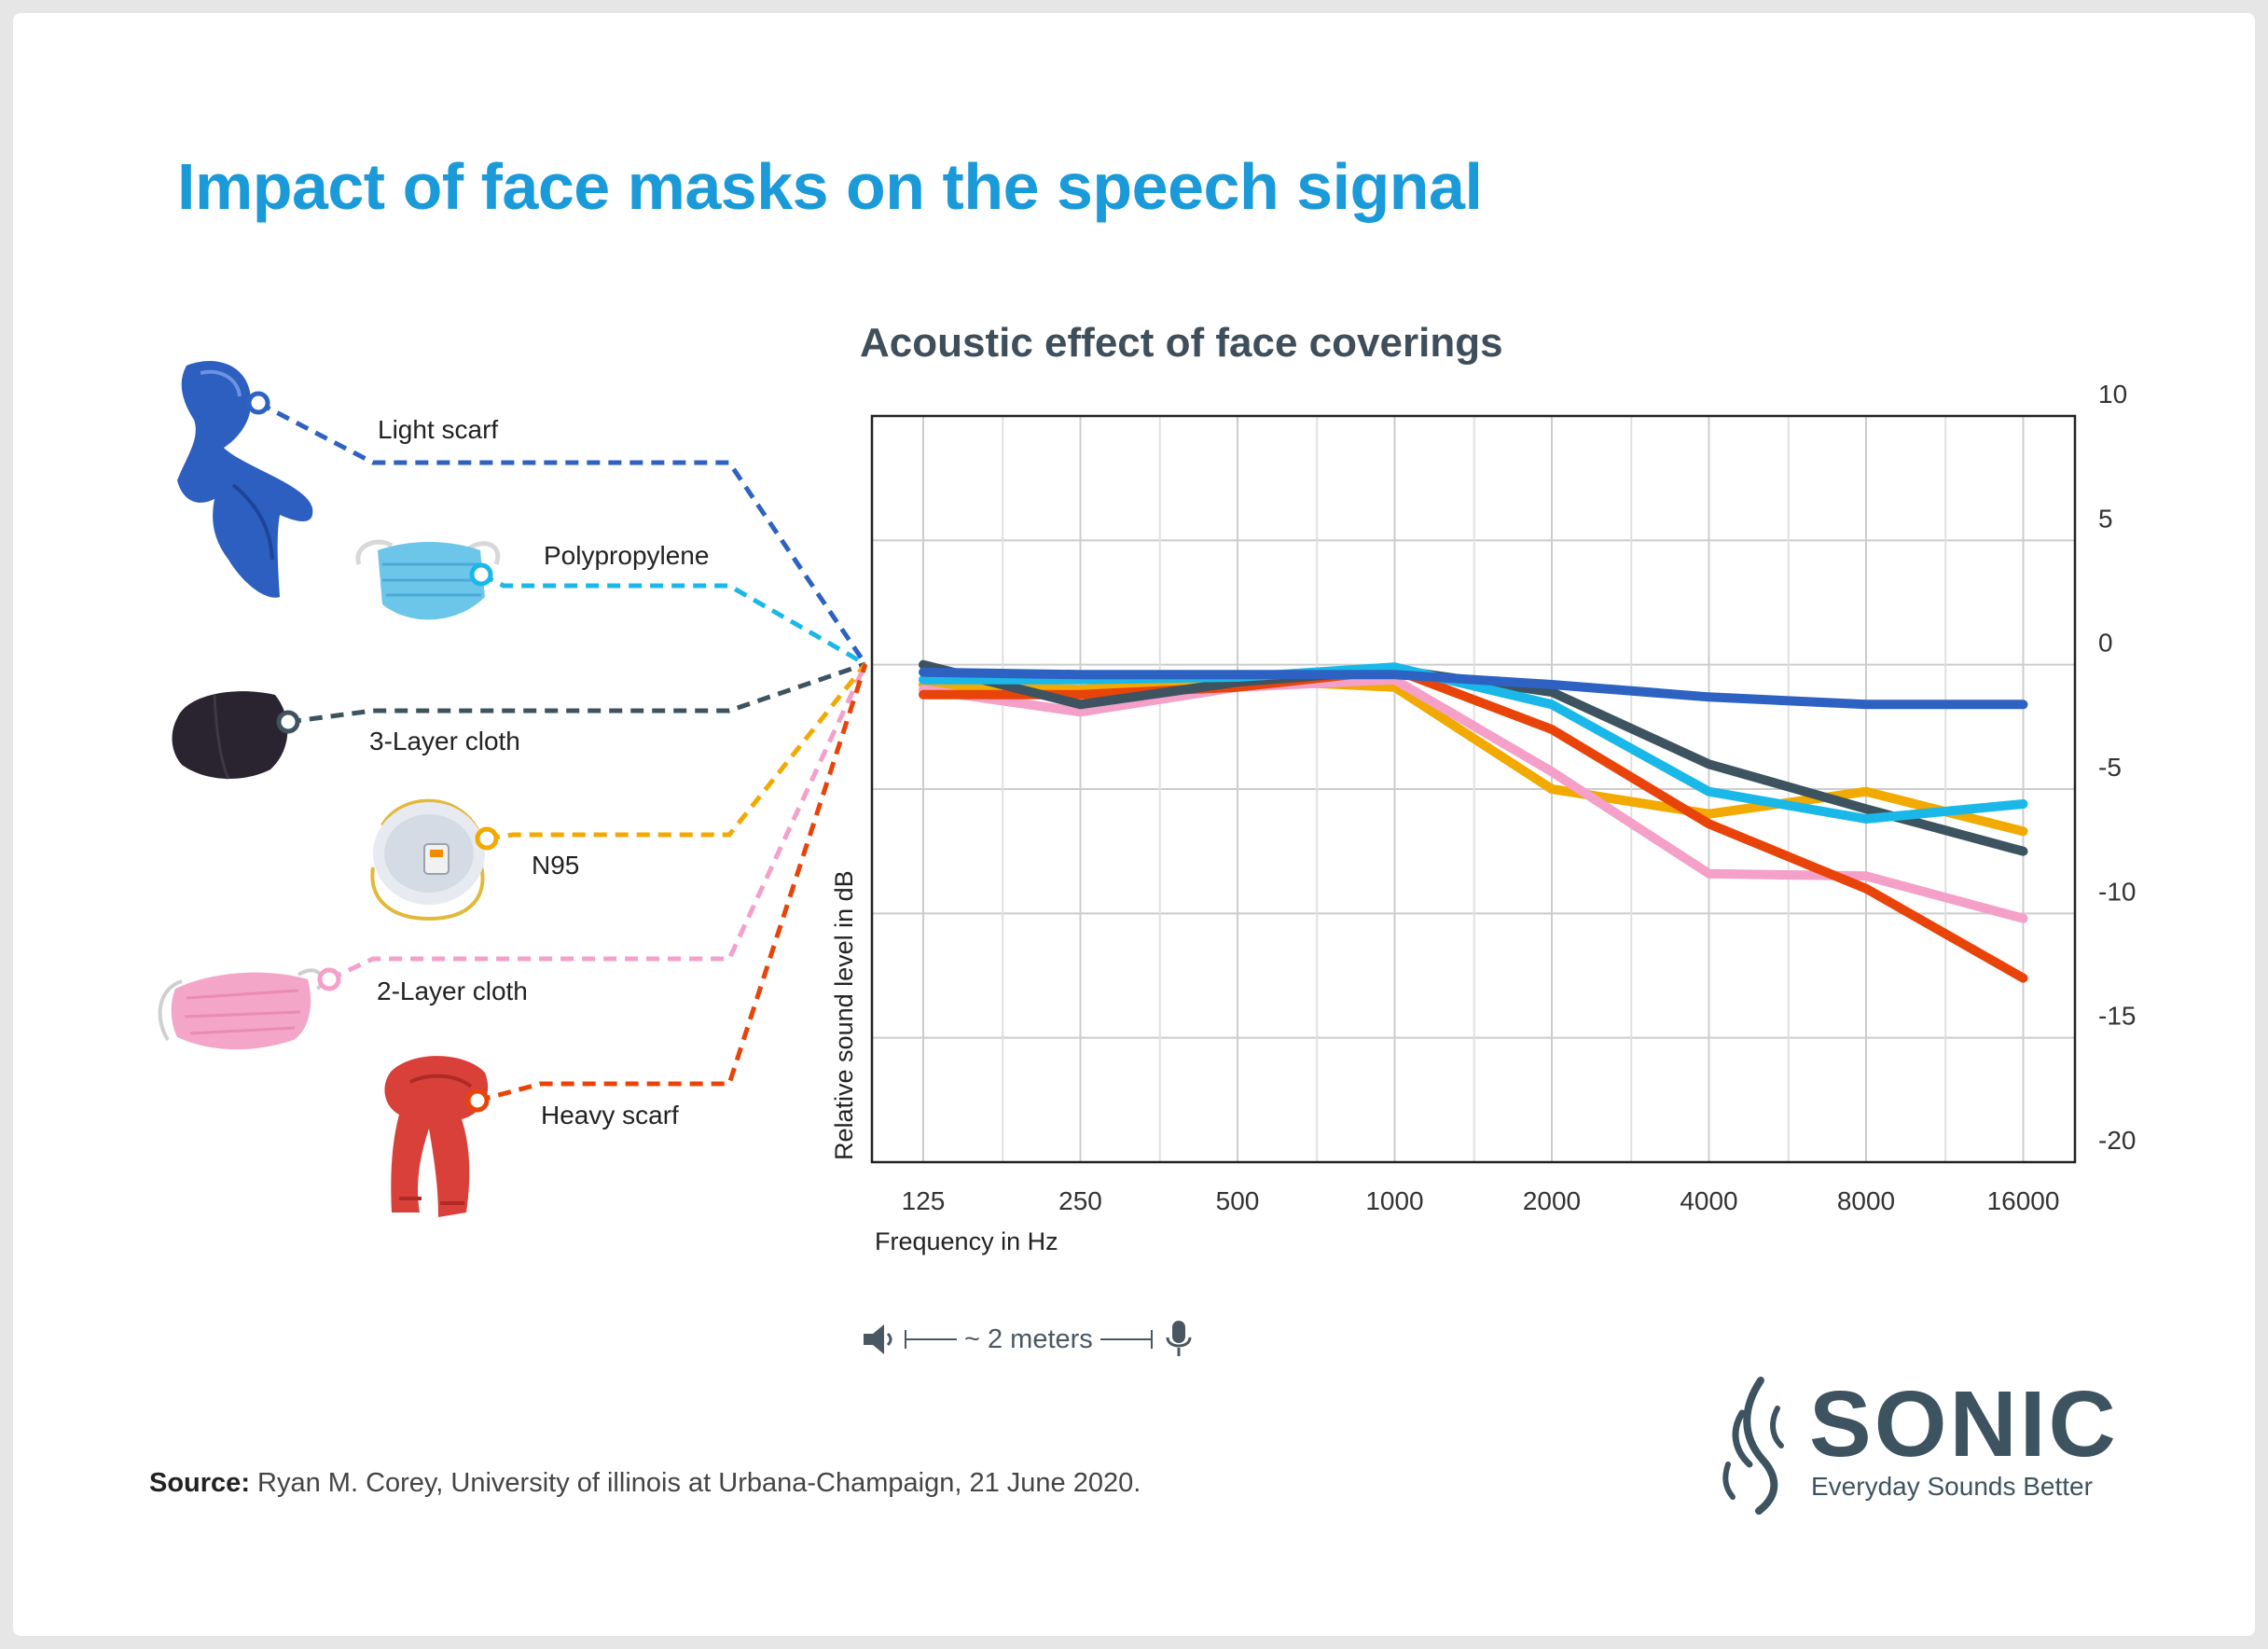 The width and height of the screenshot is (2268, 1649). Describe the element at coordinates (1952, 1486) in the screenshot. I see `logo-tagline: Everyday Sounds Better` at that location.